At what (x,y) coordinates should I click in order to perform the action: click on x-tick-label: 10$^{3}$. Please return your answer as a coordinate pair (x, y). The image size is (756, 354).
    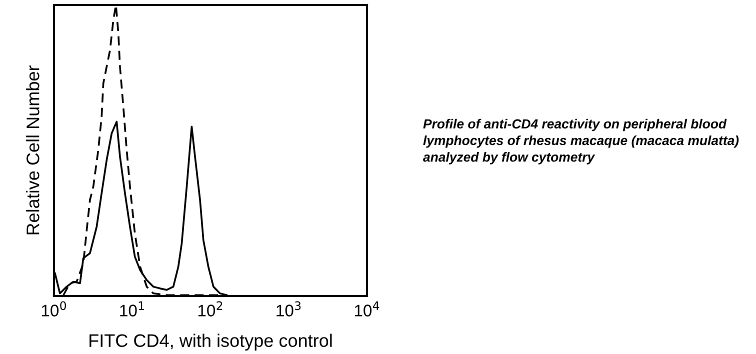
    Looking at the image, I should click on (288, 308).